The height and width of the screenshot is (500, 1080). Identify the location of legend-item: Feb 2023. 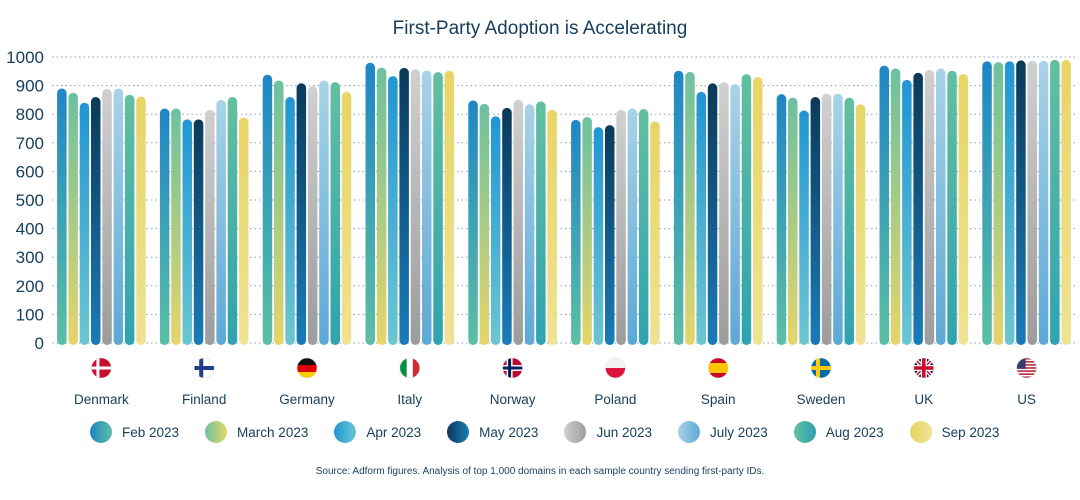
(134, 432).